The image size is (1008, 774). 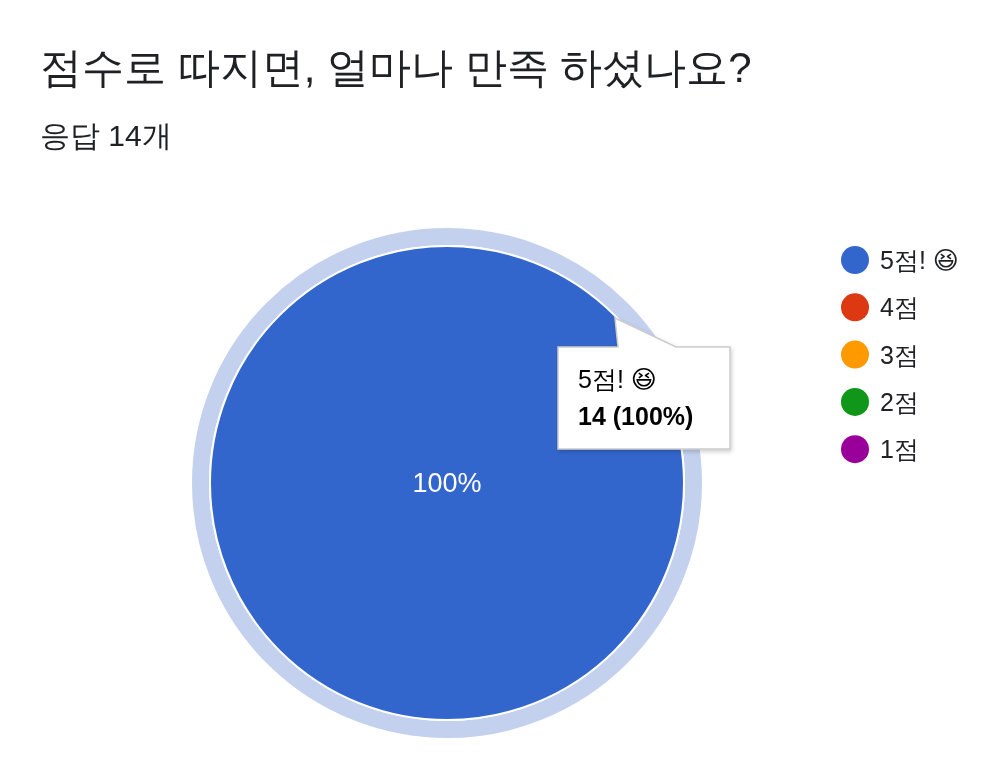 What do you see at coordinates (106, 135) in the screenshot?
I see `chart-subtitle: 응답 14개` at bounding box center [106, 135].